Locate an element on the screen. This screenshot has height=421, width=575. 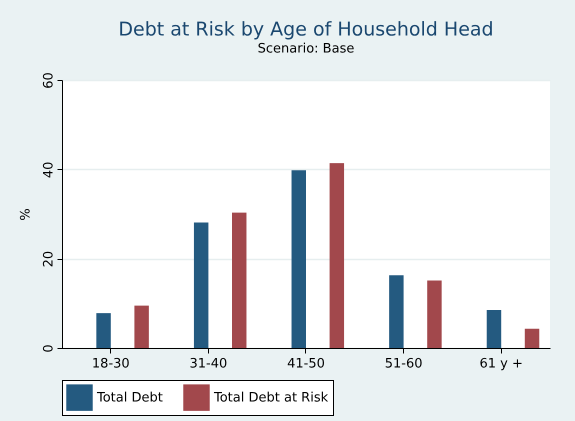
legend-label: Total Debt at Risk is located at coordinates (271, 398).